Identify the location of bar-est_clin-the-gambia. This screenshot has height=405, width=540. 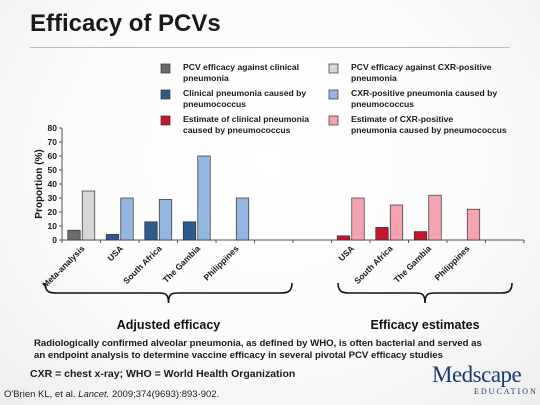
(420, 236).